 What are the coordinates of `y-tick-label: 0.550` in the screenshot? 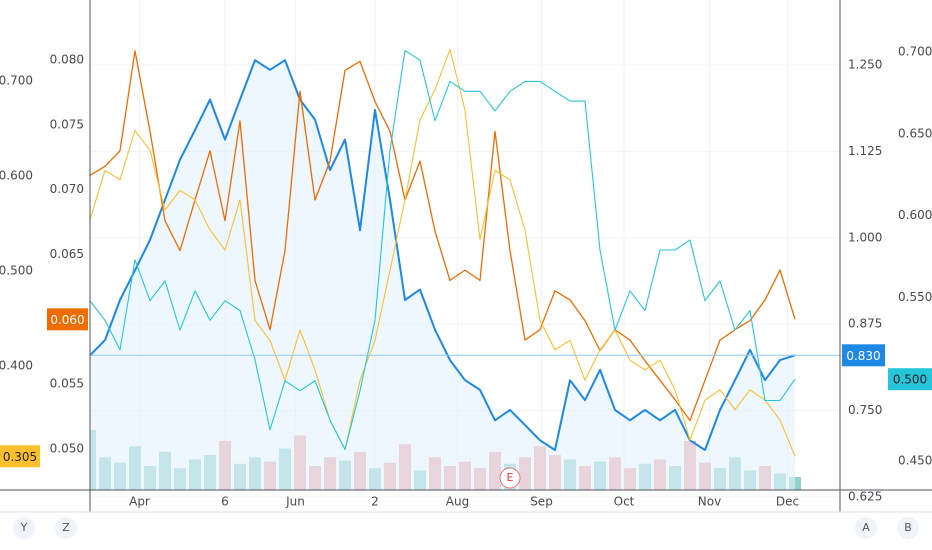 It's located at (915, 297).